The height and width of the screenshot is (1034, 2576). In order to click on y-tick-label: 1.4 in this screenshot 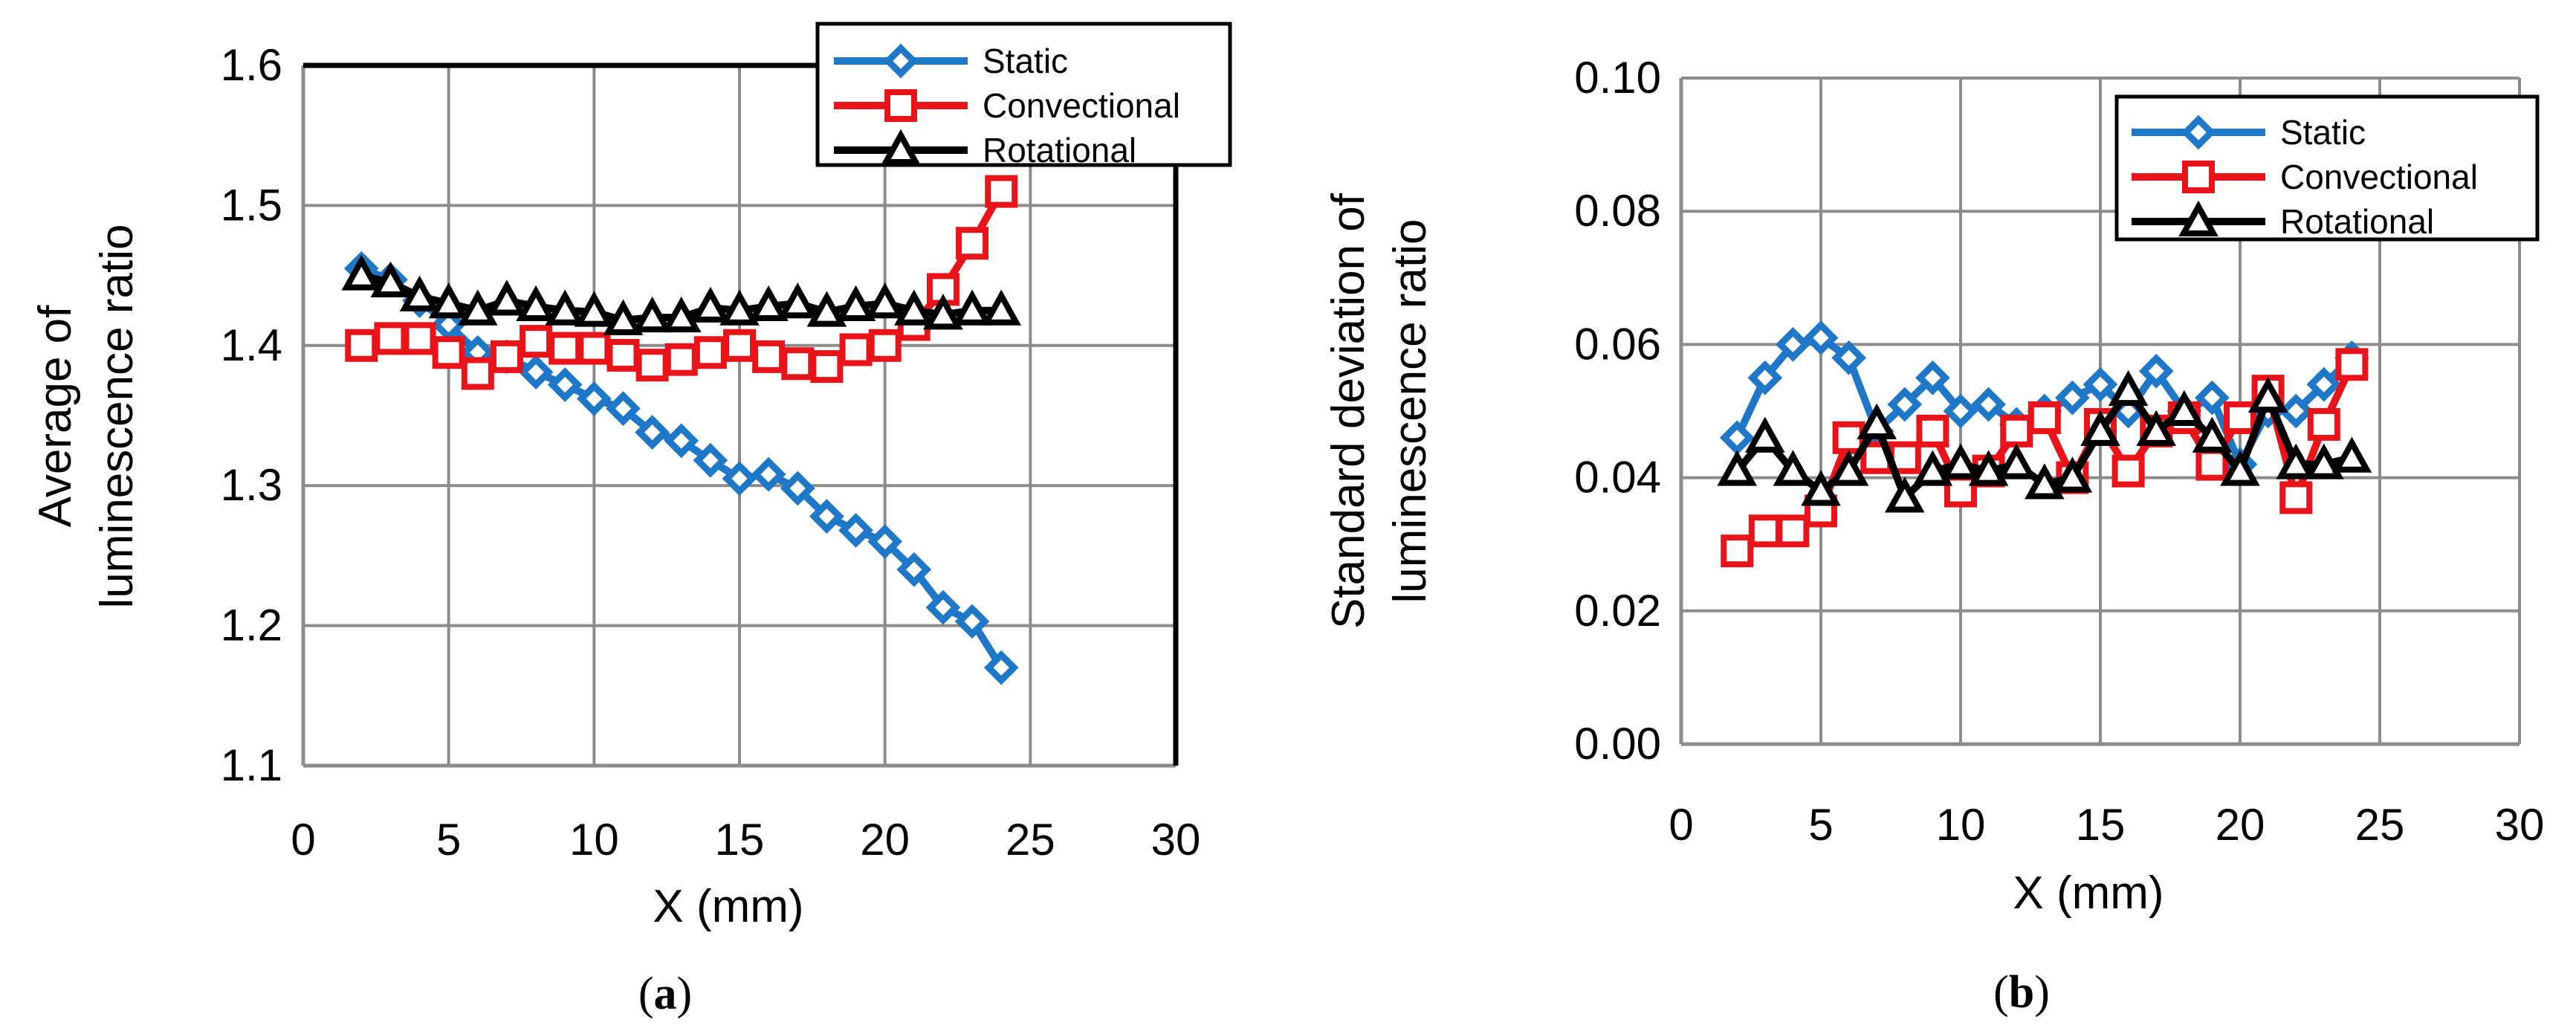, I will do `click(252, 345)`.